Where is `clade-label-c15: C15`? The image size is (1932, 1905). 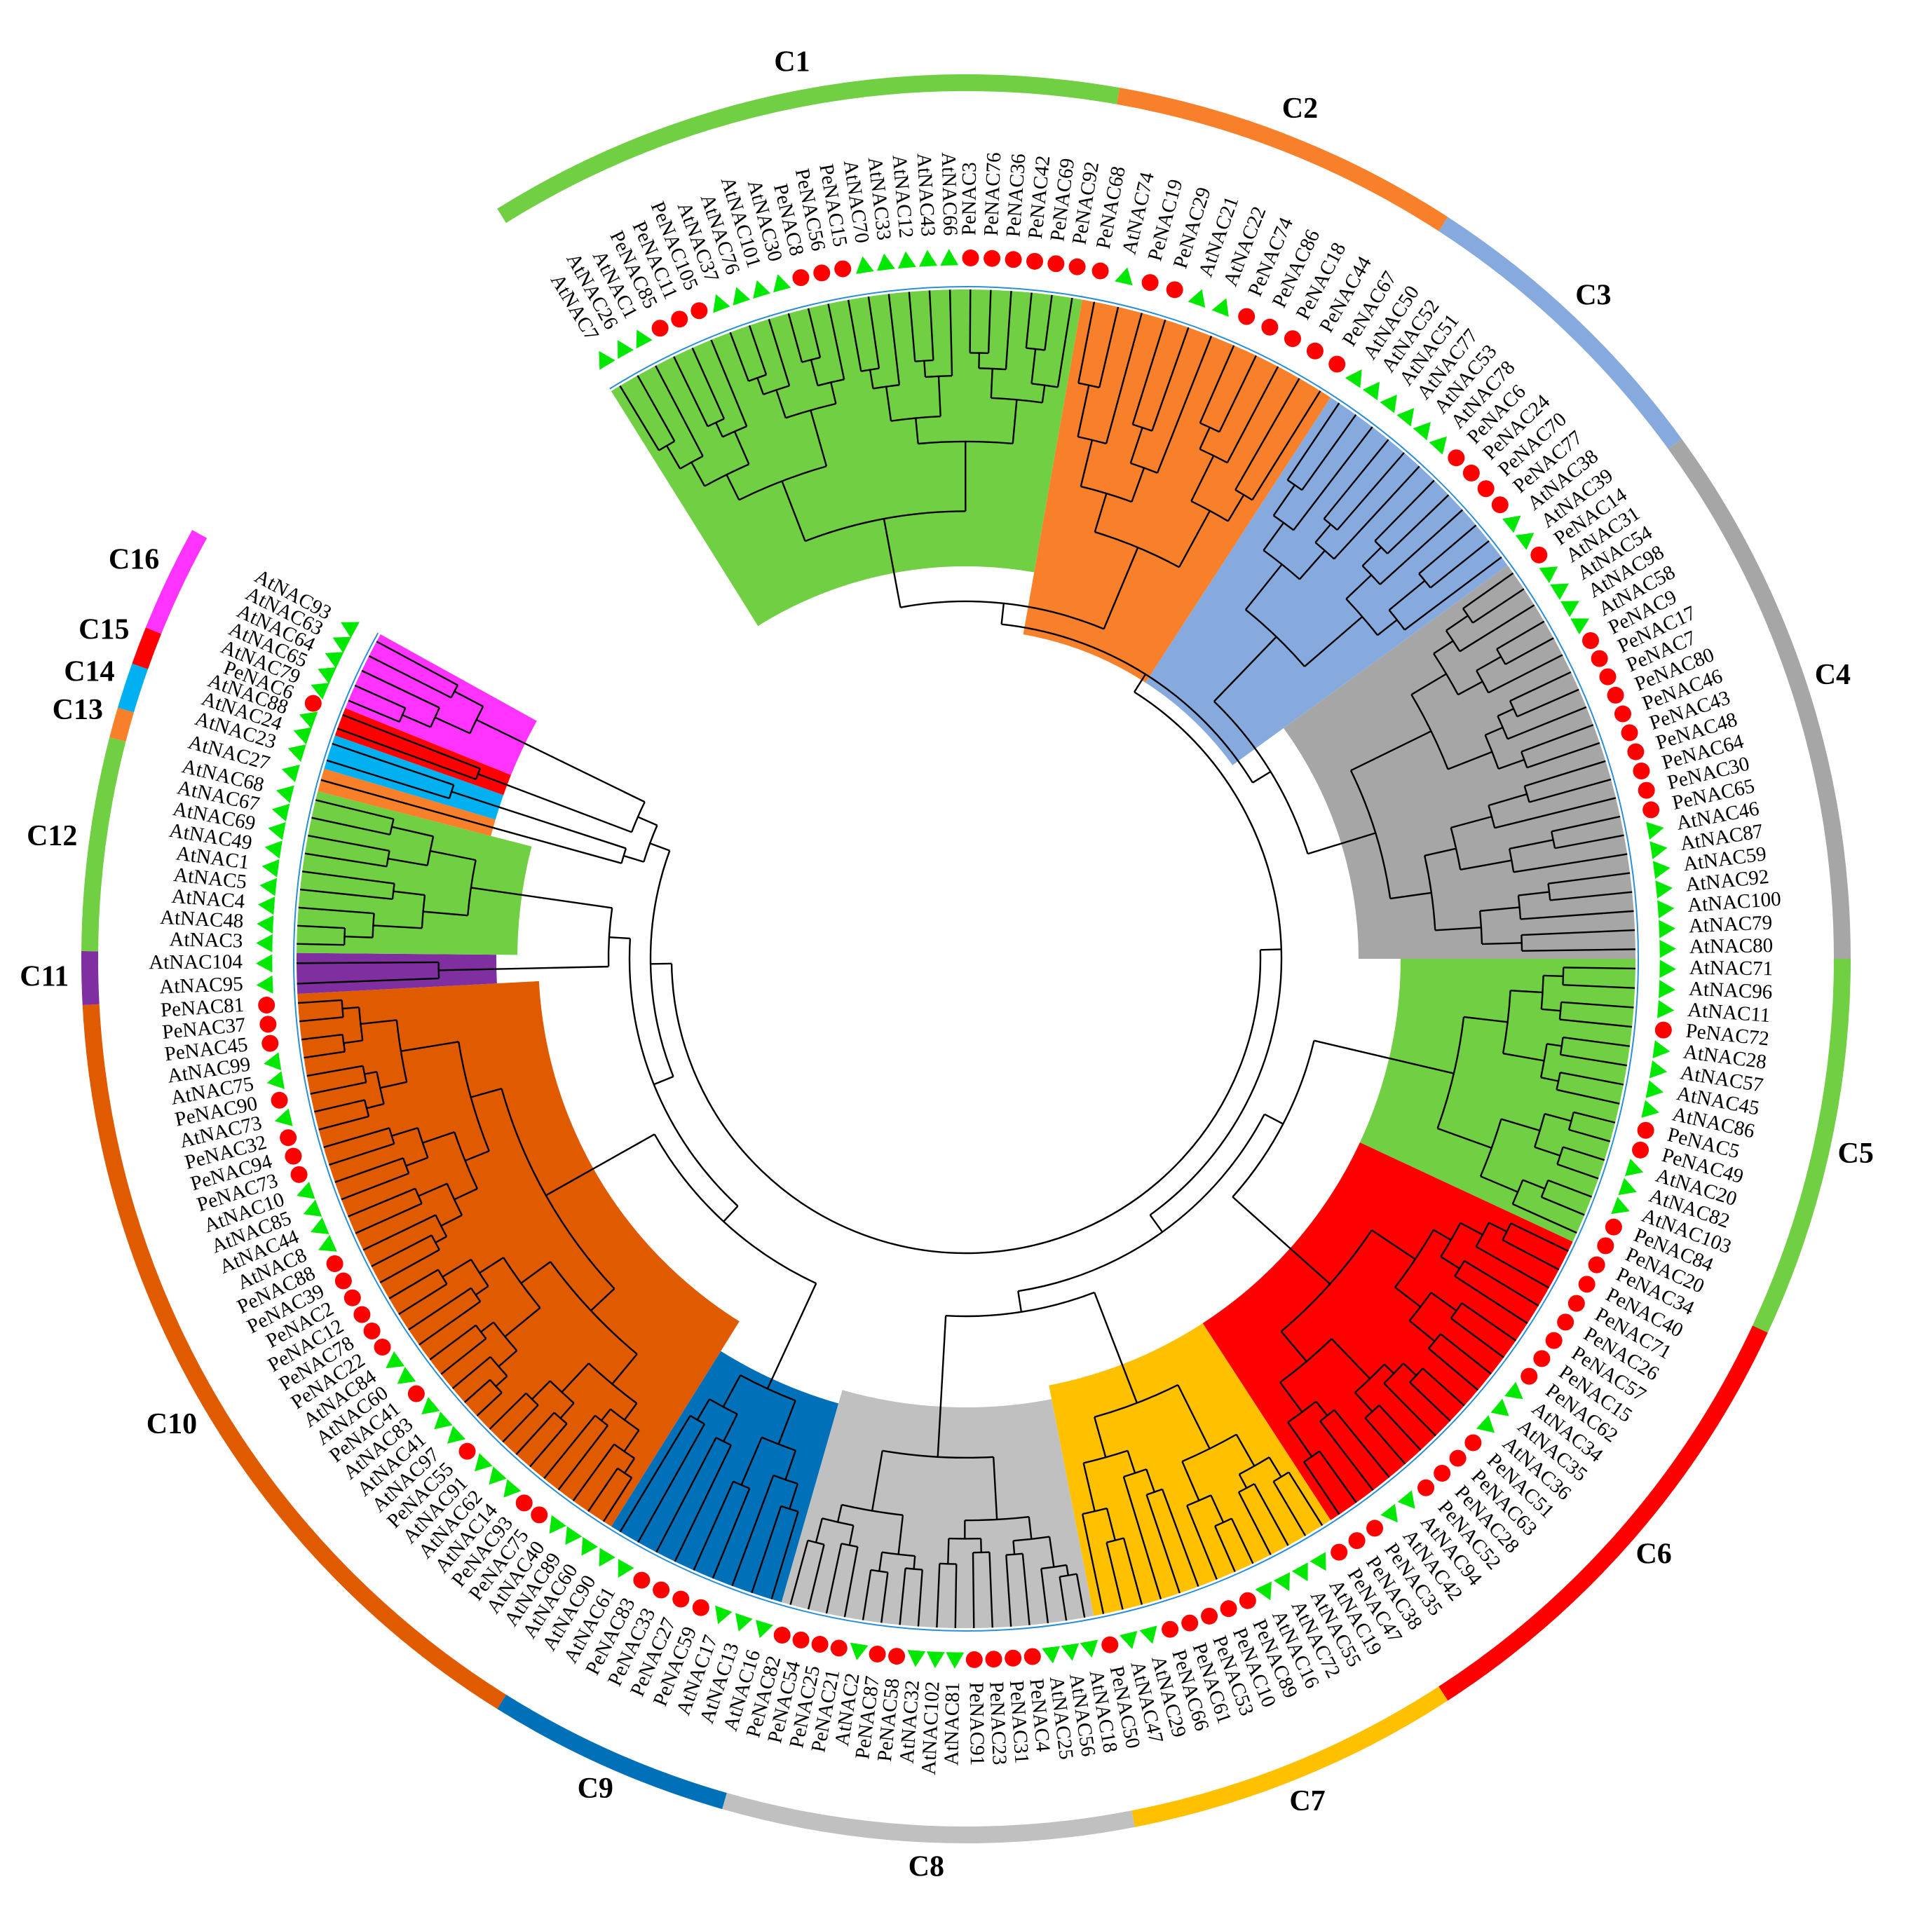 clade-label-c15: C15 is located at coordinates (104, 630).